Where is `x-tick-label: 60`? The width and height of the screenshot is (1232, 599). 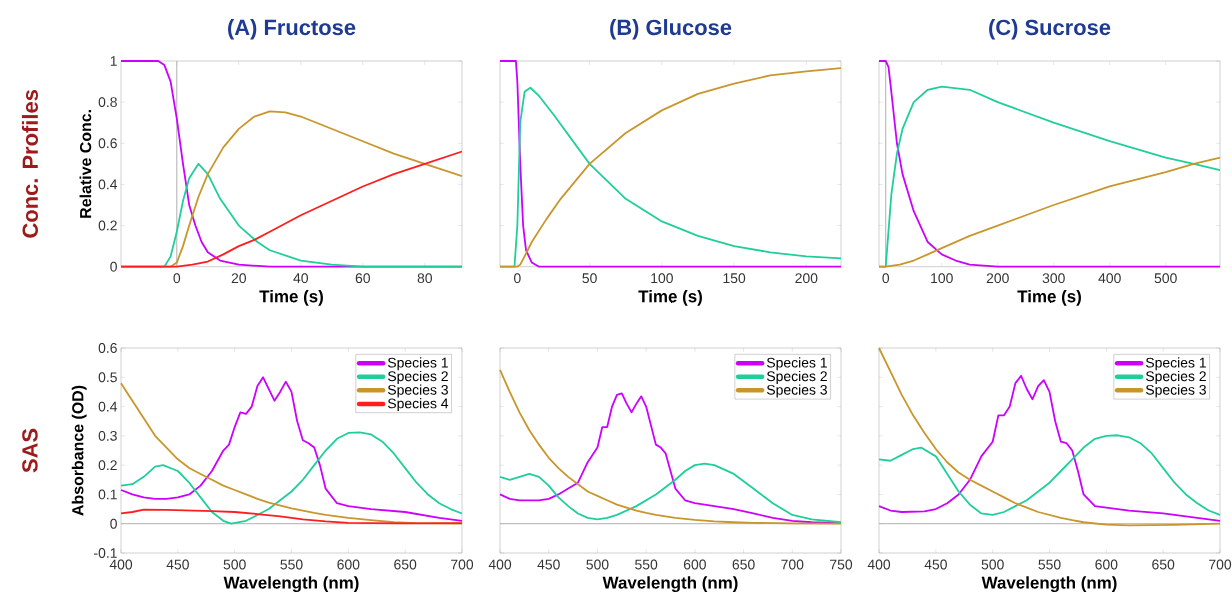 x-tick-label: 60 is located at coordinates (363, 278).